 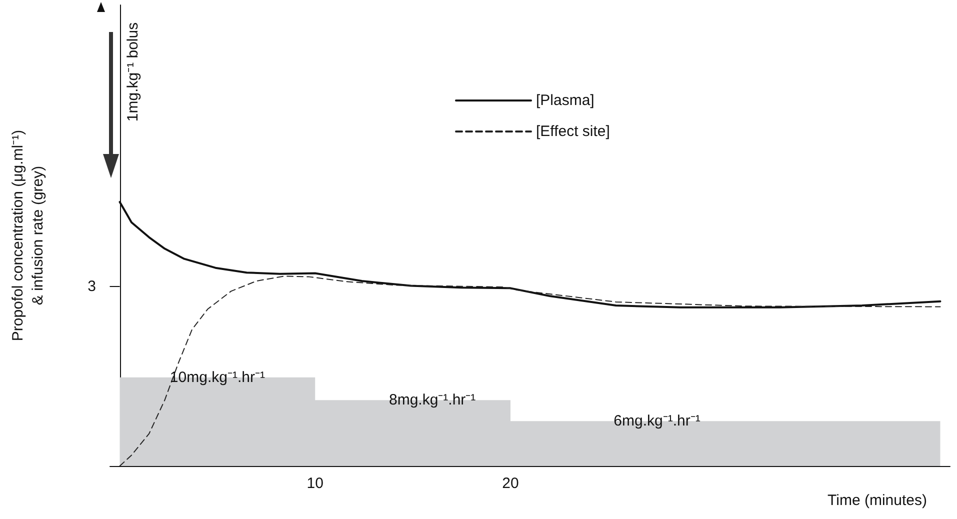 I want to click on legend-label: [Effect site], so click(x=573, y=131).